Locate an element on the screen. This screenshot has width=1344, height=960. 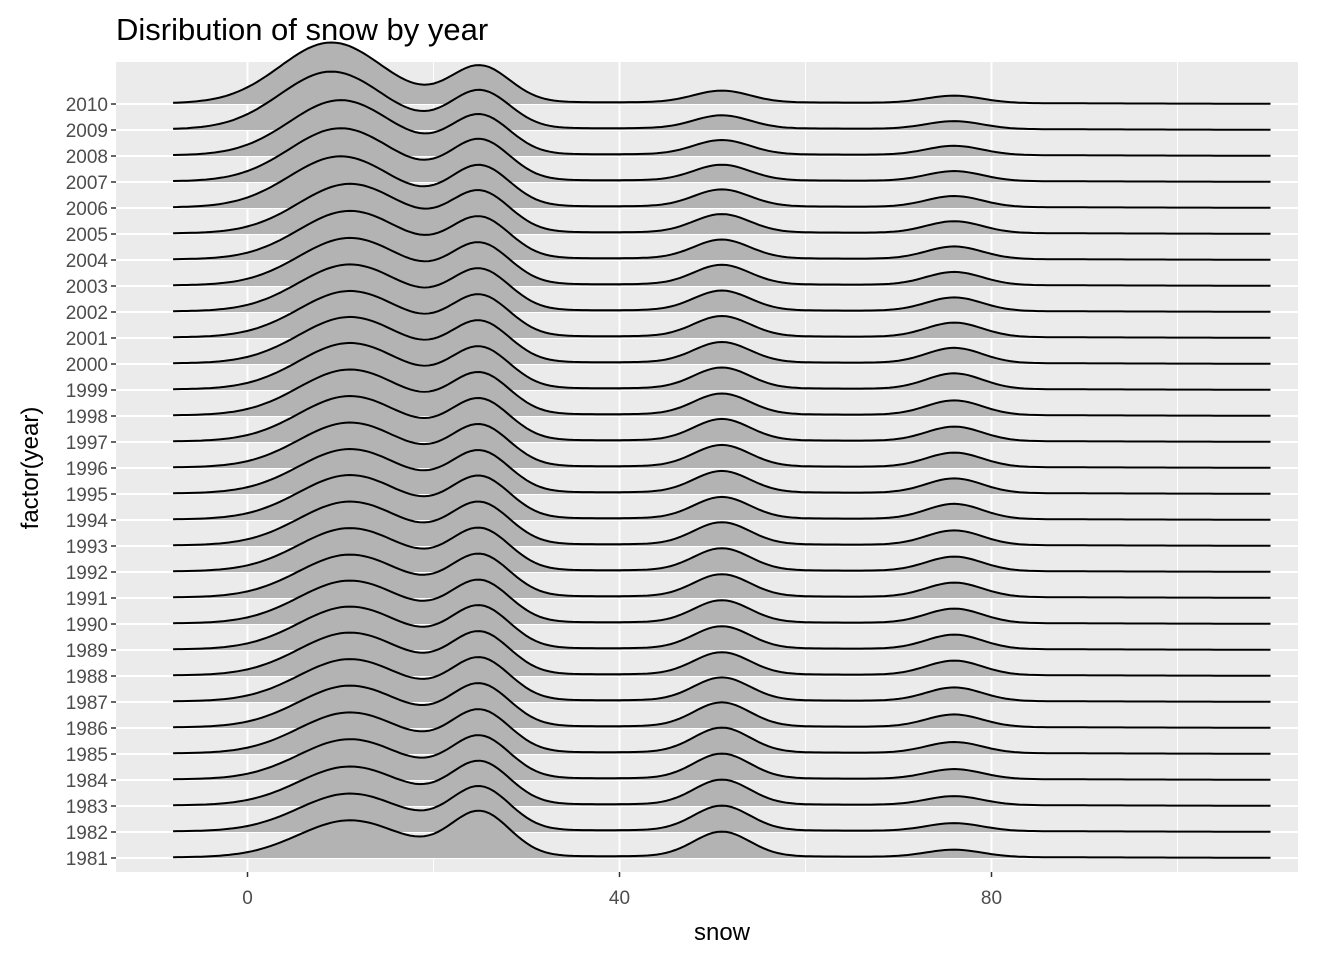
ridge-1982 is located at coordinates (722, 808).